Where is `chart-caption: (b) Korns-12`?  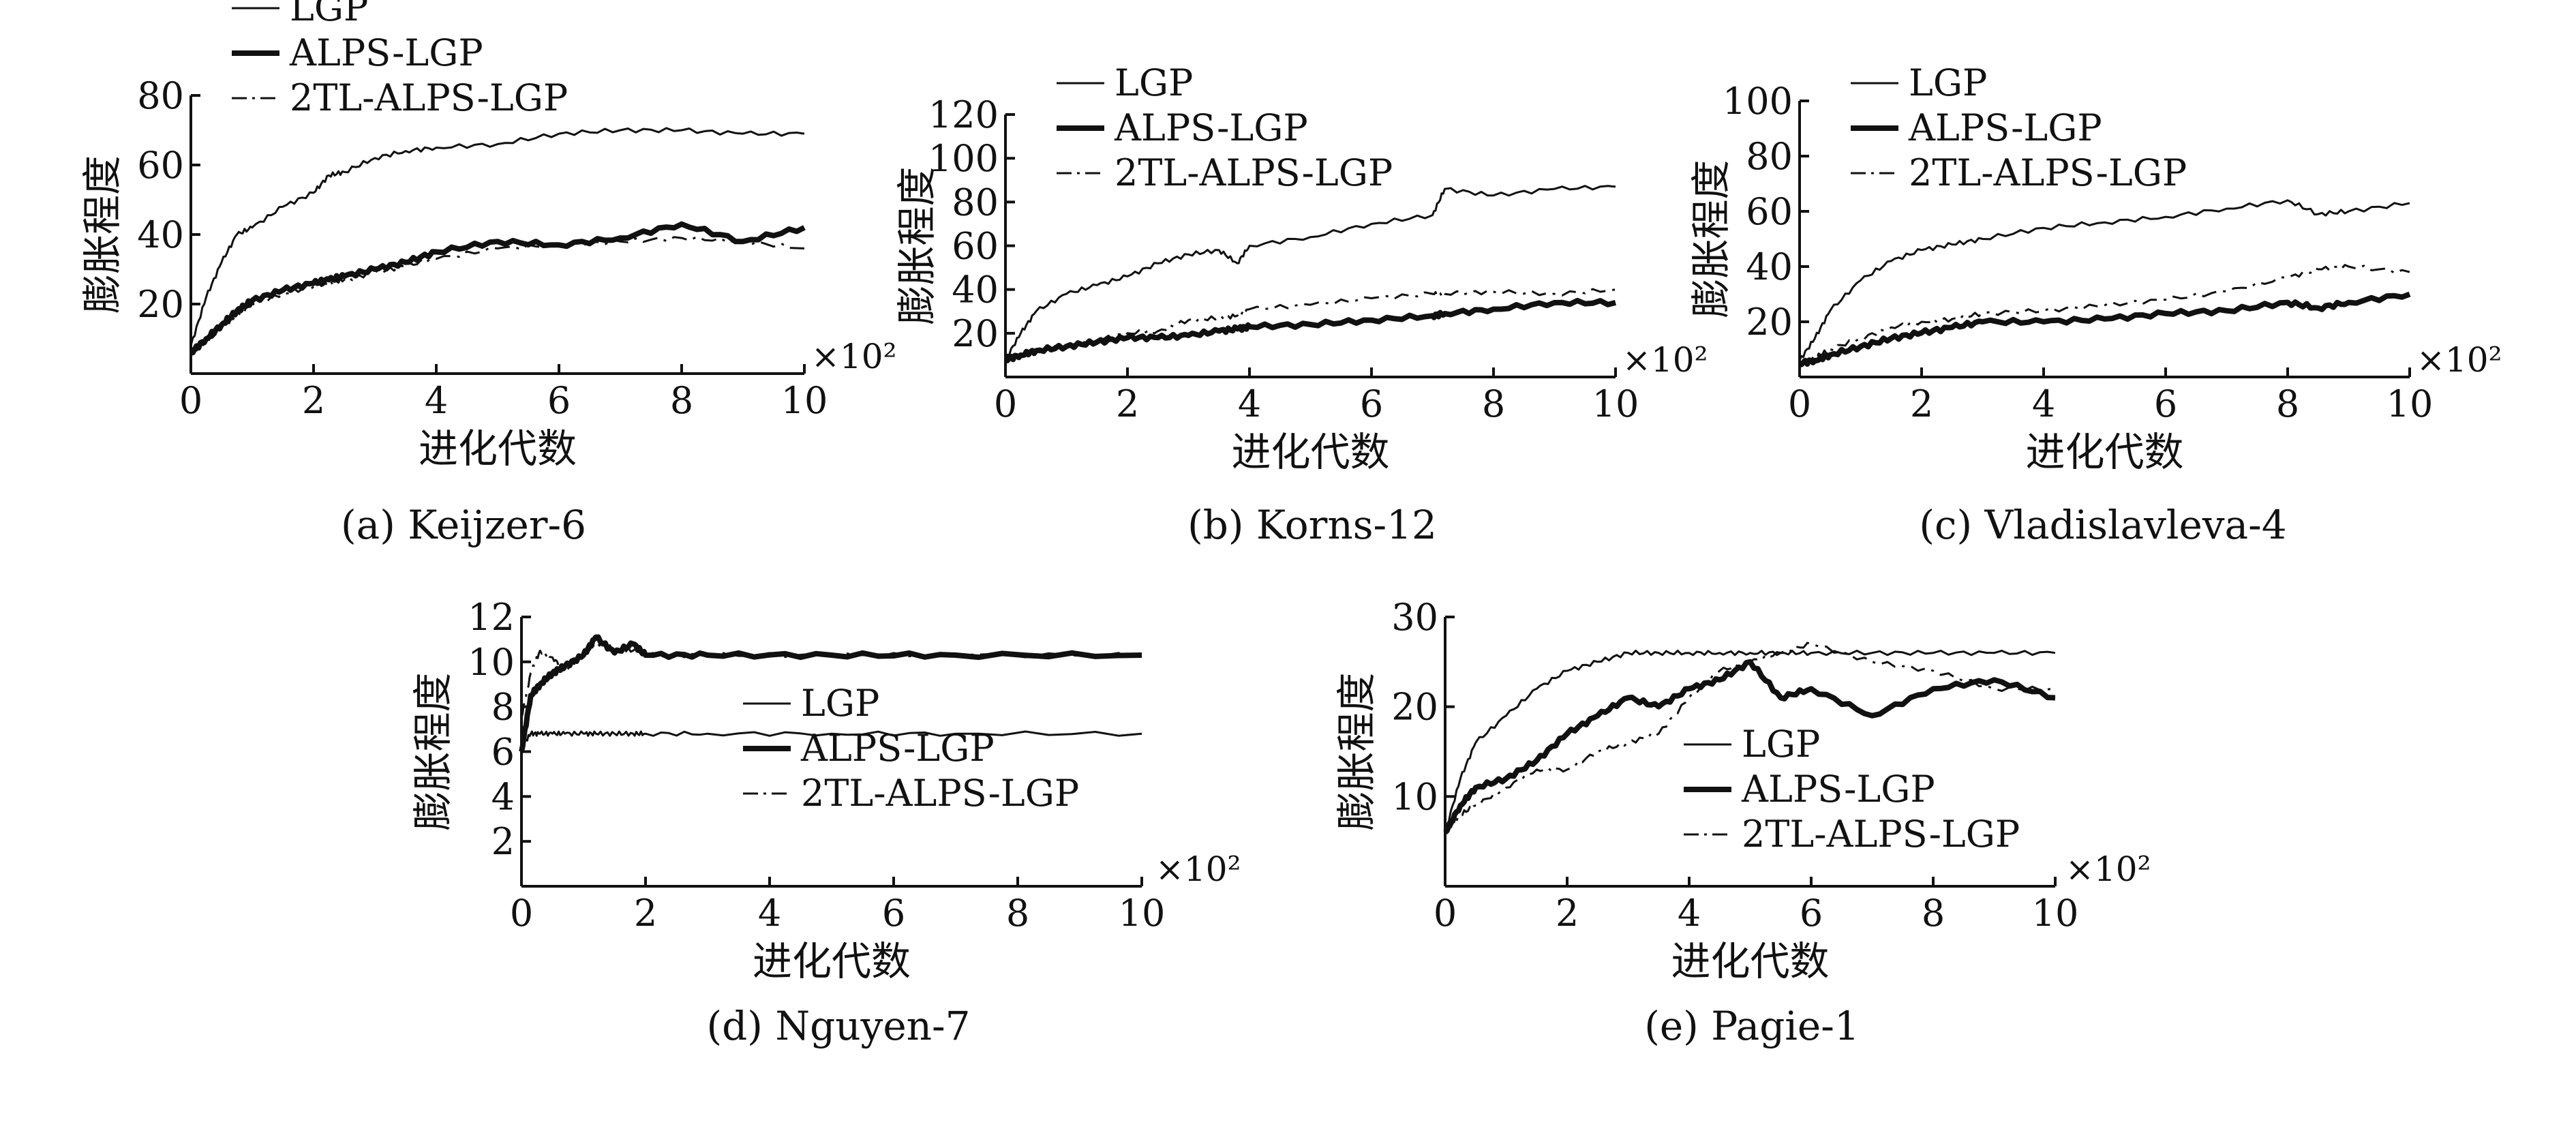
chart-caption: (b) Korns-12 is located at coordinates (1312, 525).